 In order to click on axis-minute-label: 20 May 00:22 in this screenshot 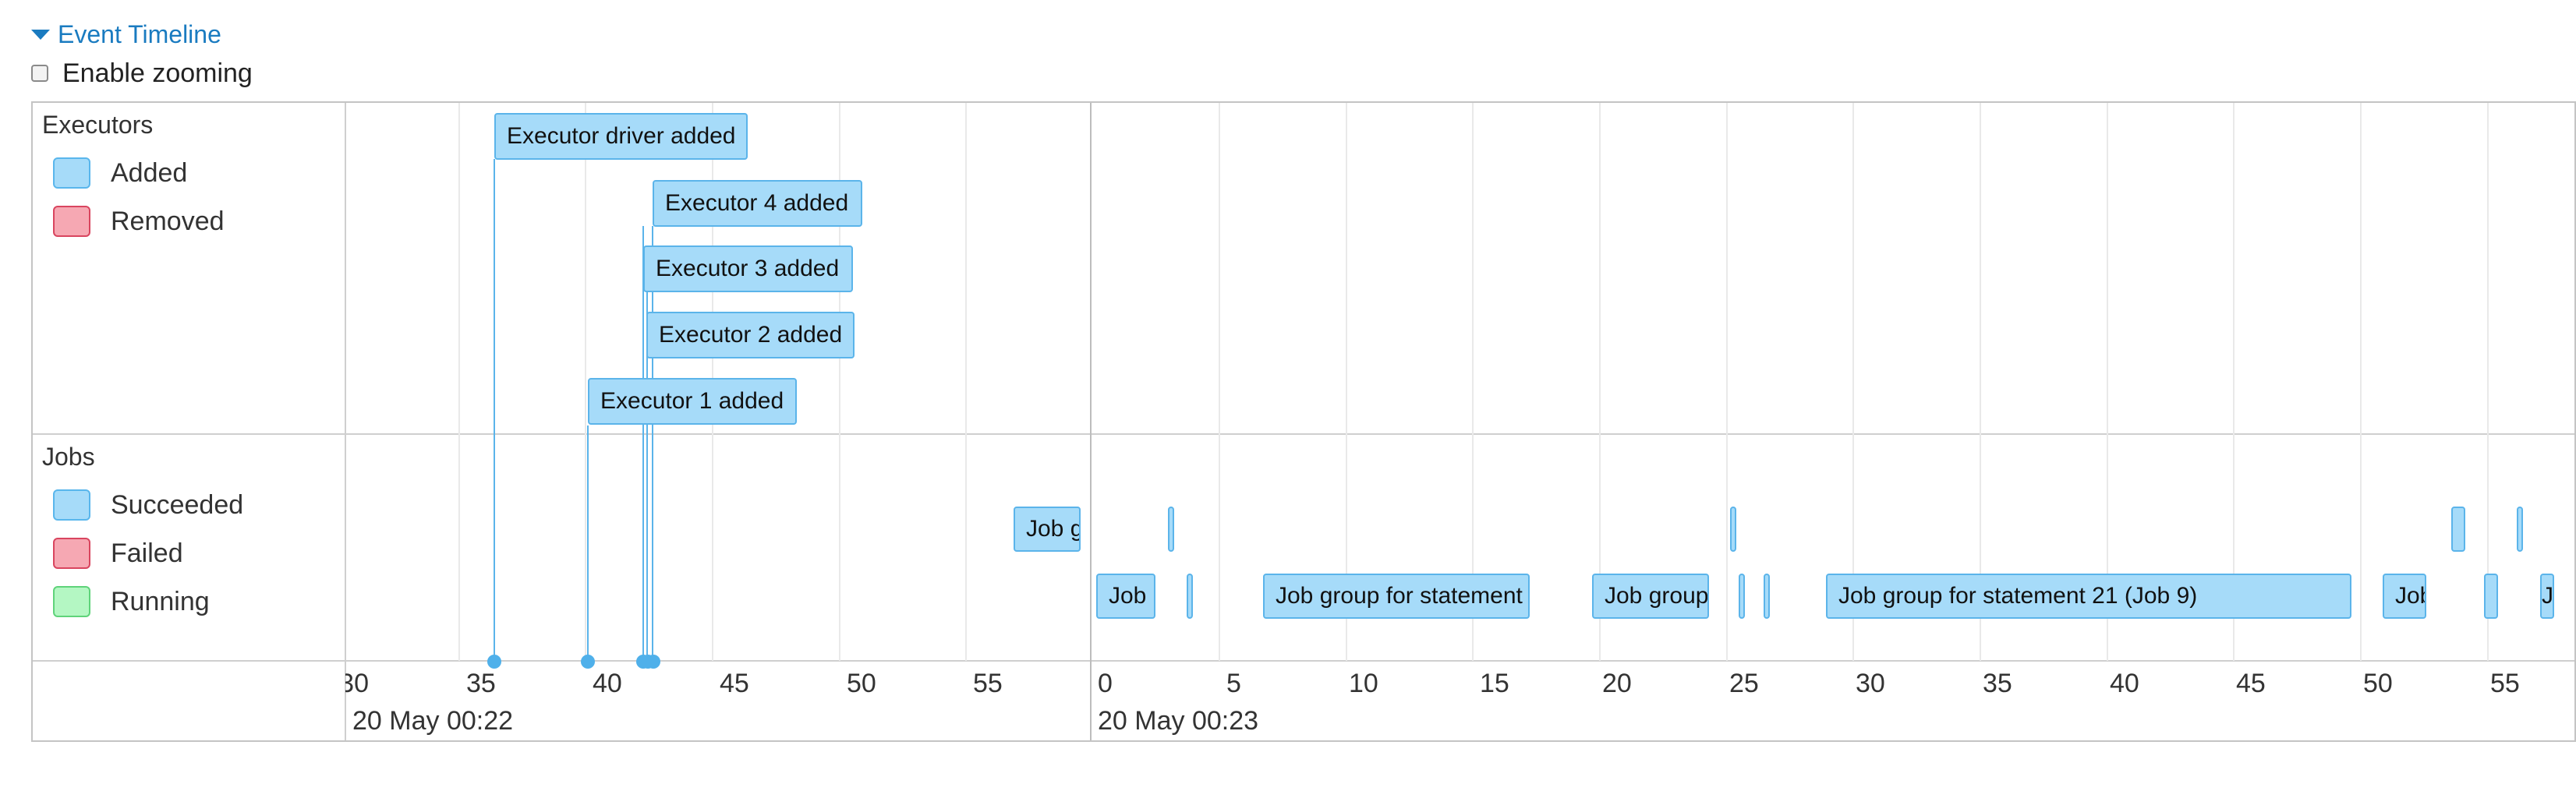, I will do `click(433, 721)`.